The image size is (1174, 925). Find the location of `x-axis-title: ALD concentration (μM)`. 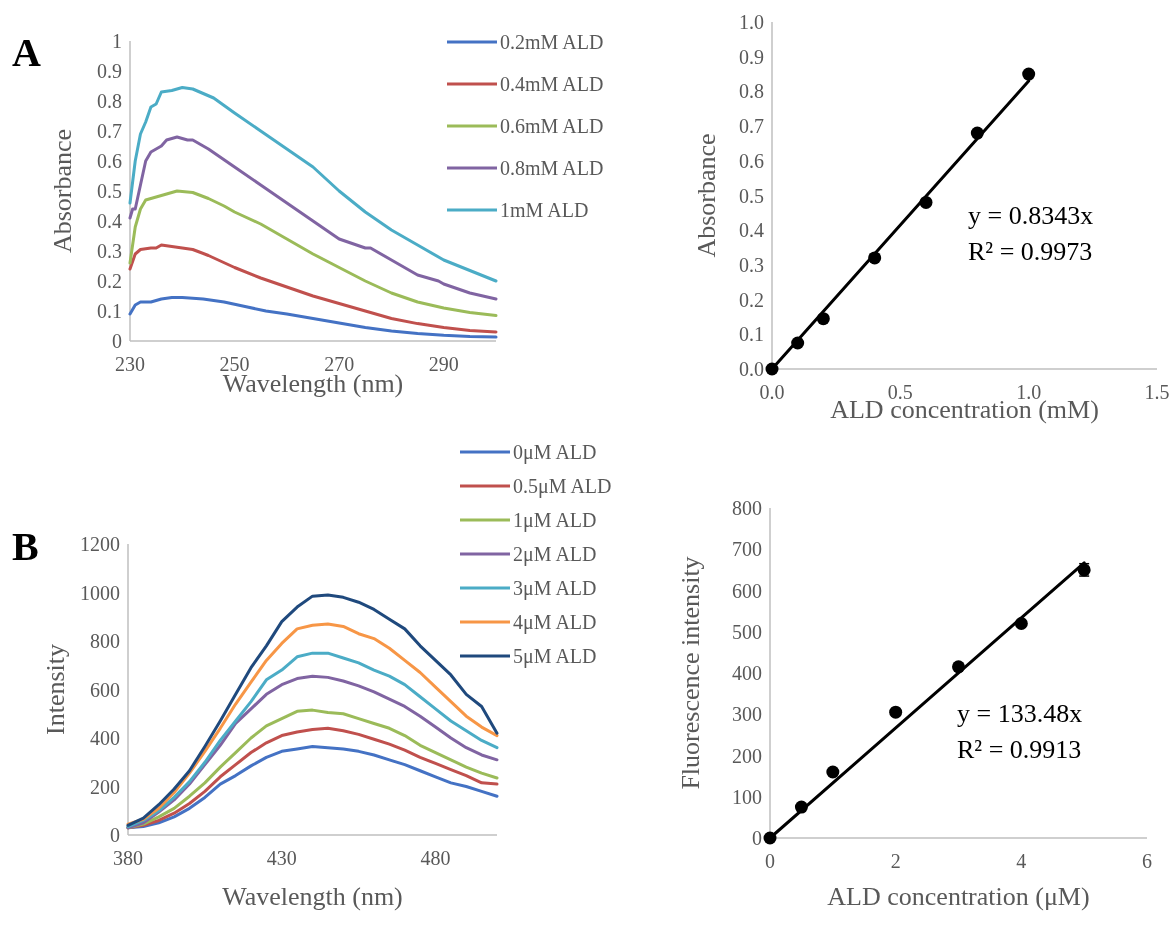

x-axis-title: ALD concentration (μM) is located at coordinates (958, 896).